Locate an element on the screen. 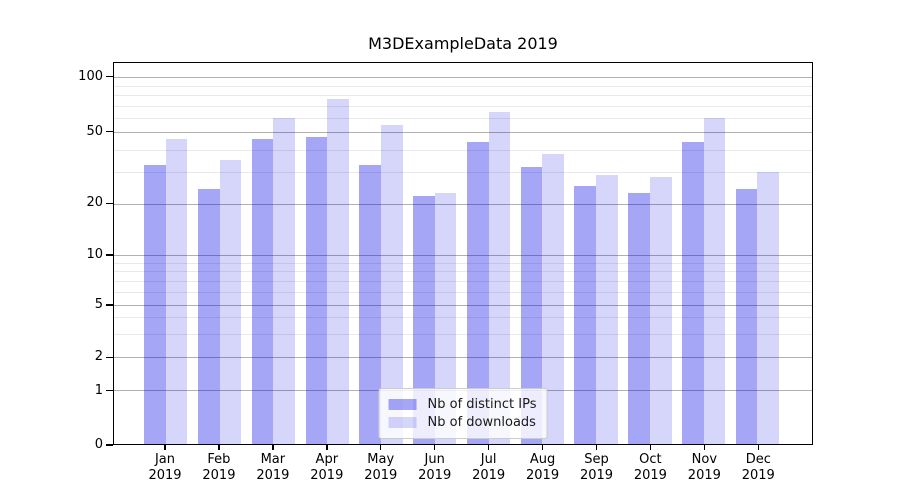  bar-dec-nb-of-distinct-ips is located at coordinates (746, 316).